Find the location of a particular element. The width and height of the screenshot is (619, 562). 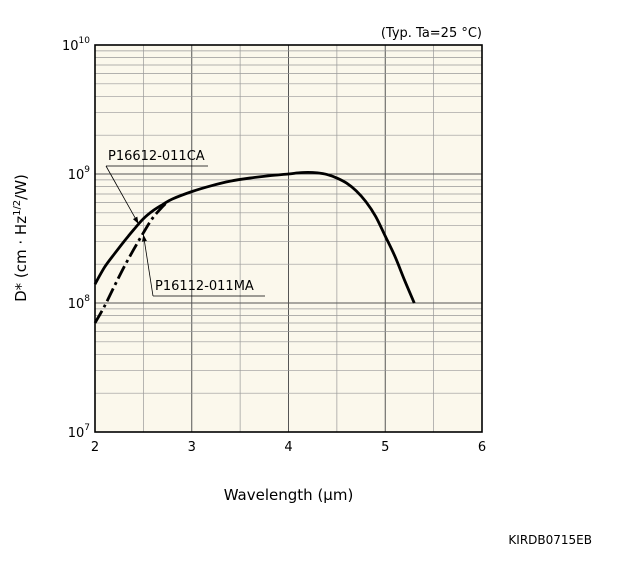

y-tick-label: 10¹⁰ is located at coordinates (76, 45).